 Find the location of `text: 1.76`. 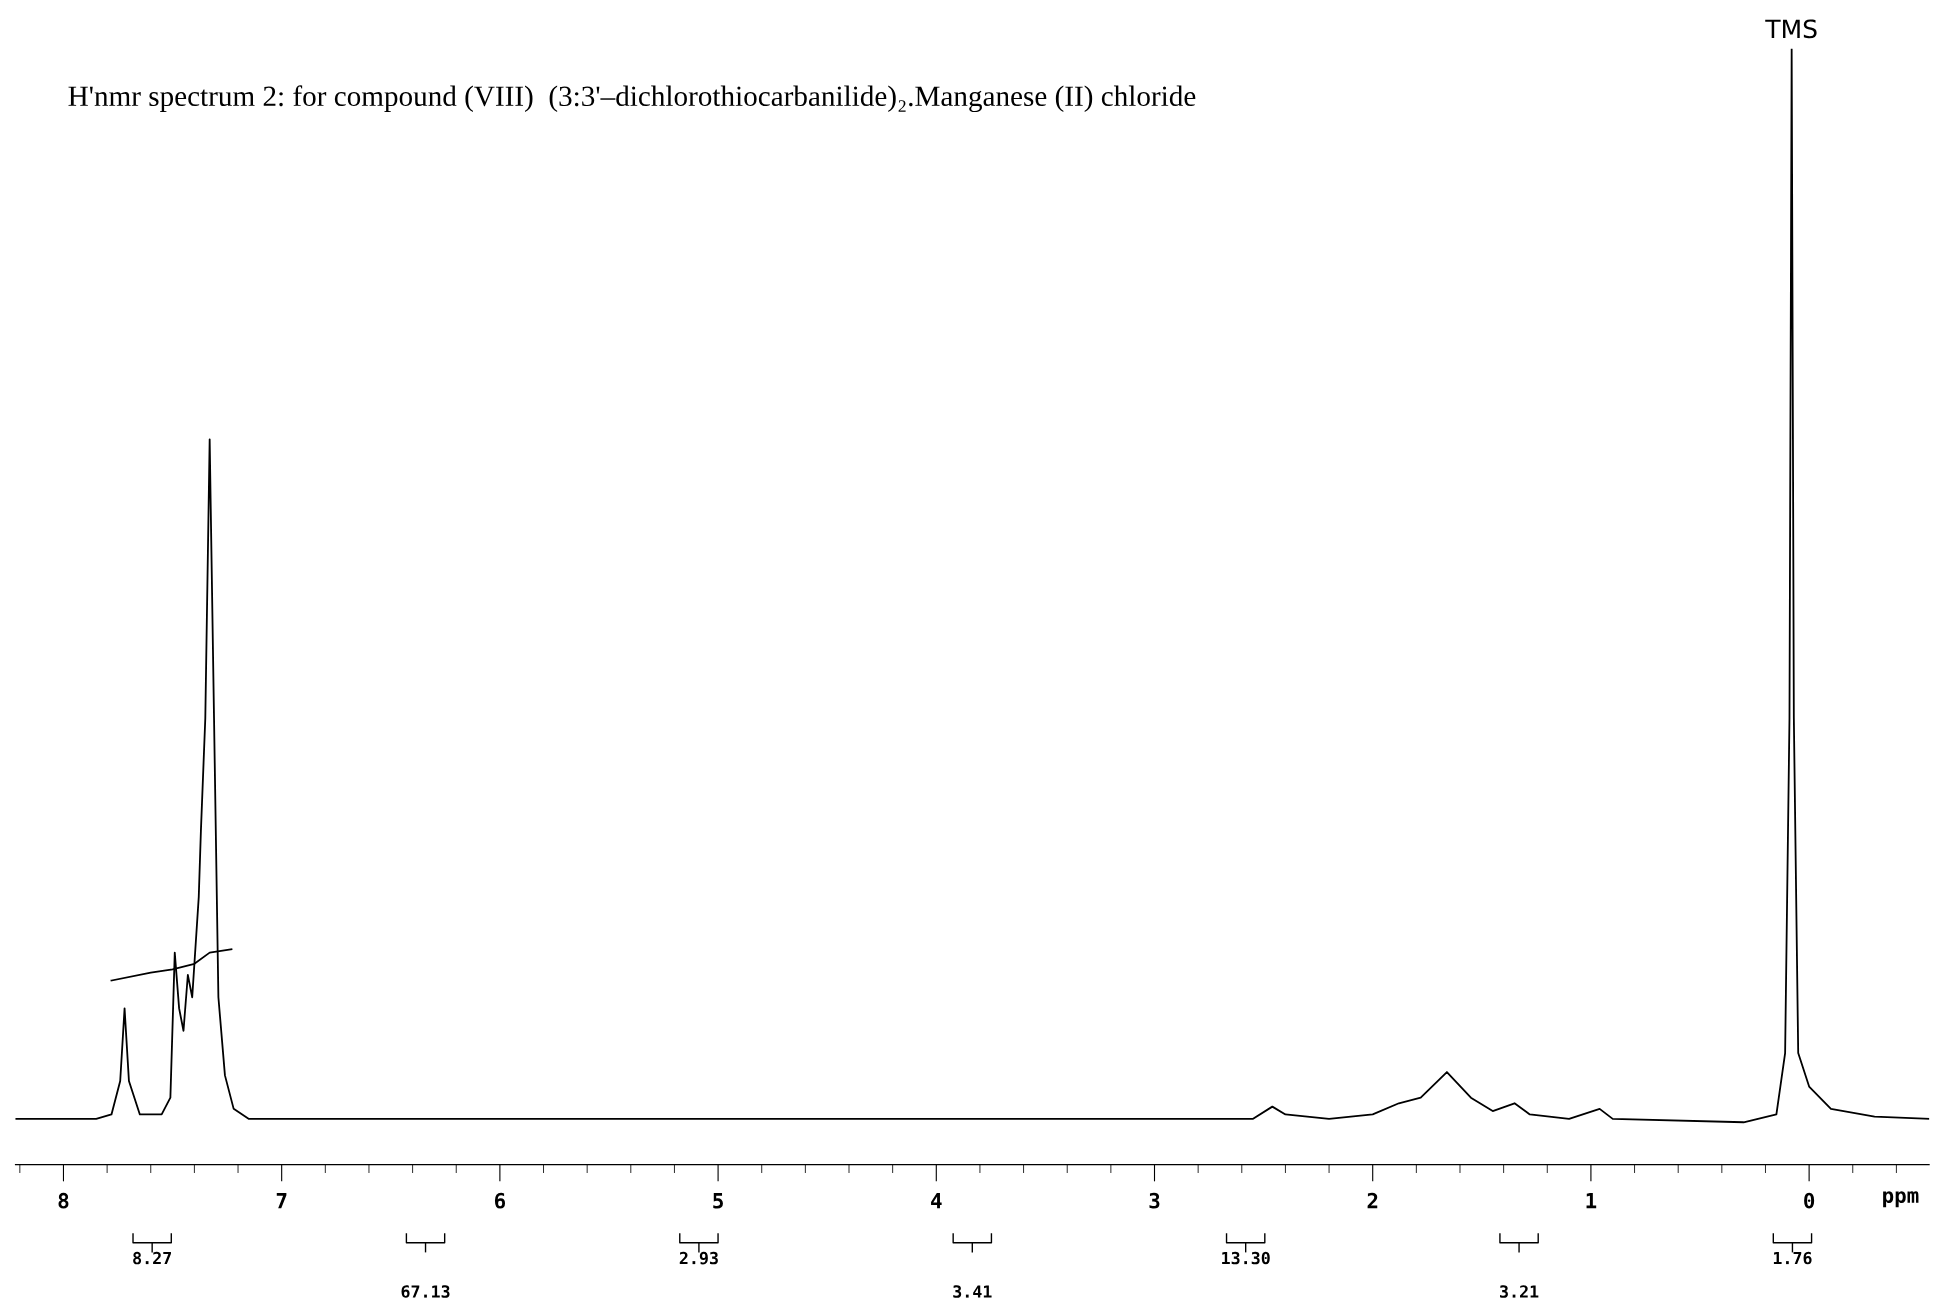

text: 1.76 is located at coordinates (1792, 1258).